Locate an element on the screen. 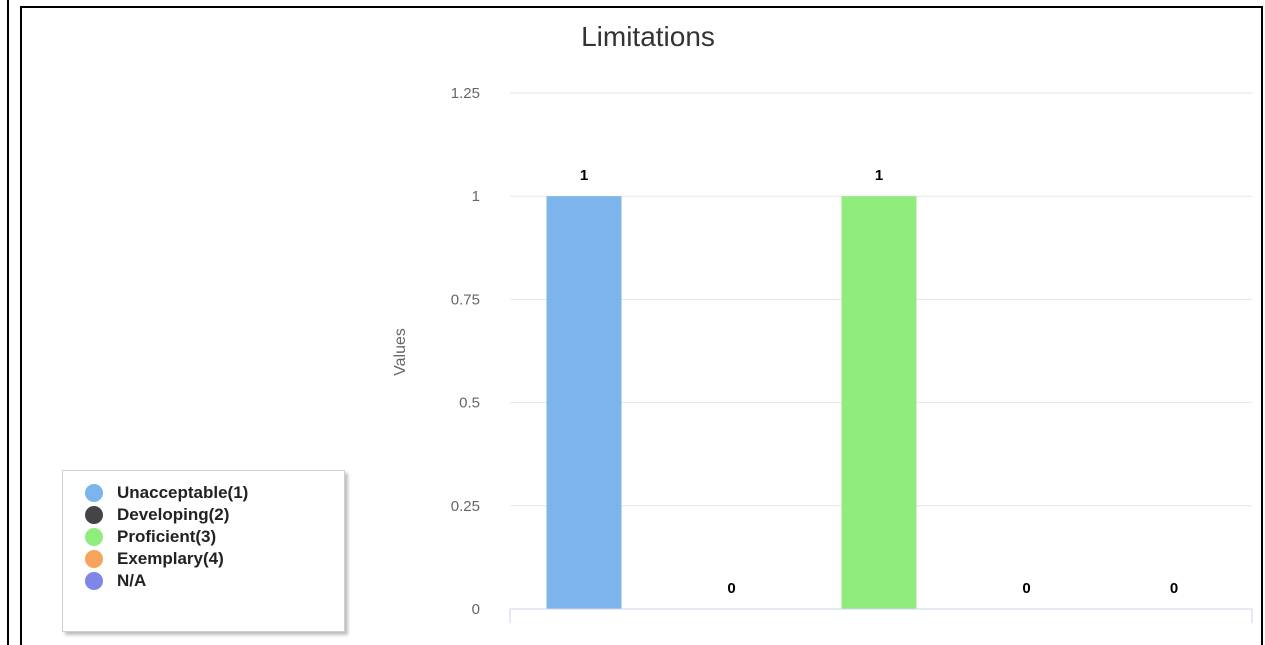  y-tick-label: 1.25 is located at coordinates (465, 93).